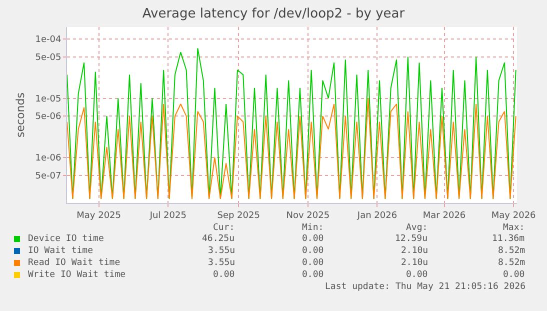 Image resolution: width=547 pixels, height=311 pixels. I want to click on legend-label: Write IO Wait time, so click(77, 275).